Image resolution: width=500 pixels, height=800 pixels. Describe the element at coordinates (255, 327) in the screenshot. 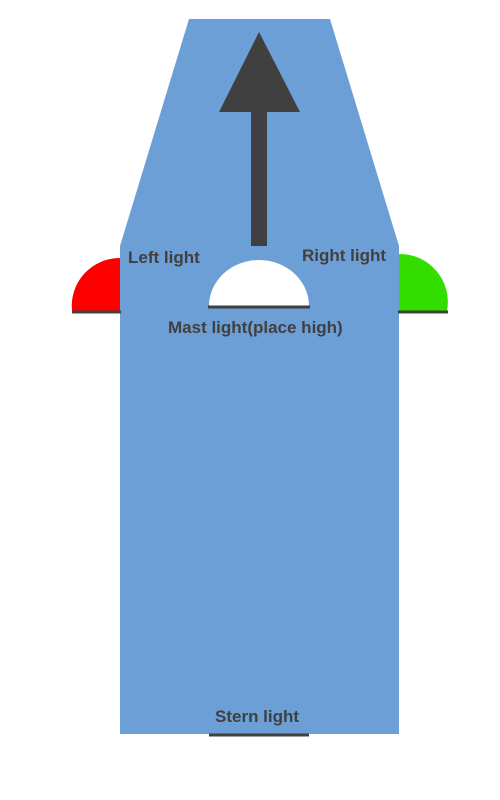

I see `mast-light-label: Mast light(place high)` at that location.